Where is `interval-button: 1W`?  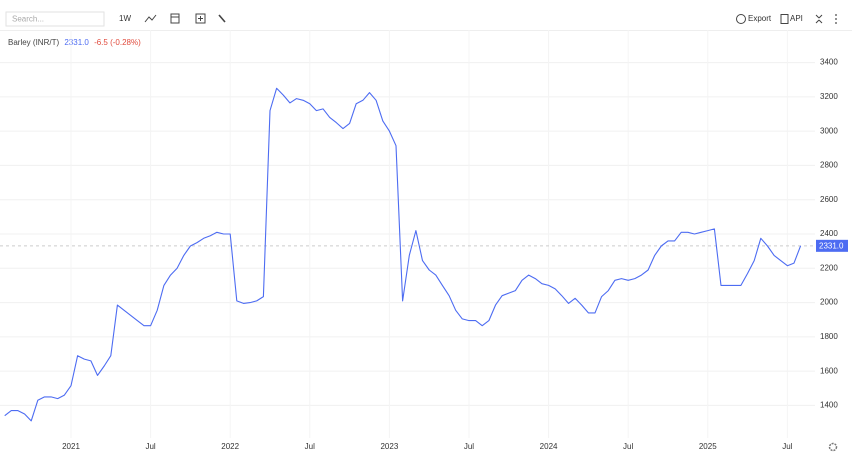 interval-button: 1W is located at coordinates (125, 18).